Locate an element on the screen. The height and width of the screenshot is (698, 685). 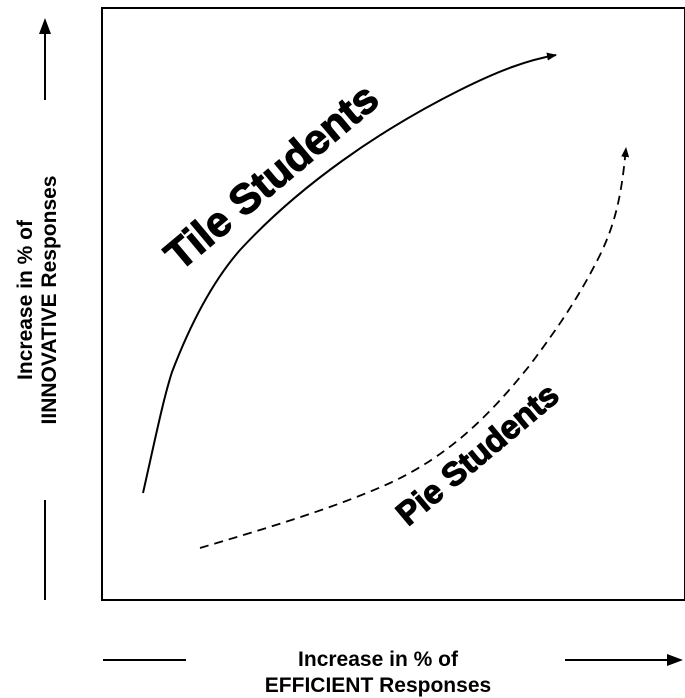
y-axis-arrow is located at coordinates (45, 309).